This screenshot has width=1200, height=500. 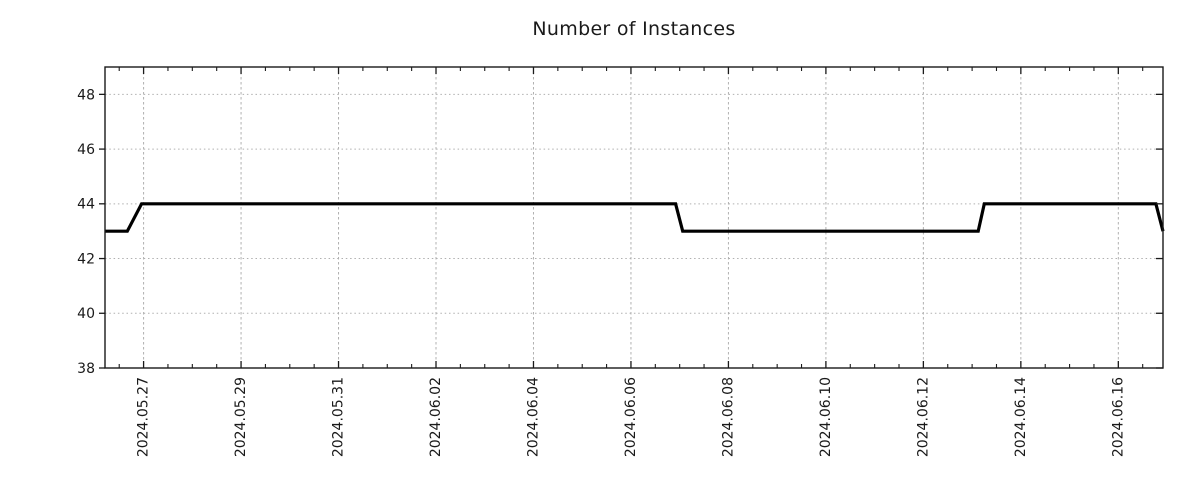 I want to click on svg-text: 2024.06.04, so click(x=533, y=417).